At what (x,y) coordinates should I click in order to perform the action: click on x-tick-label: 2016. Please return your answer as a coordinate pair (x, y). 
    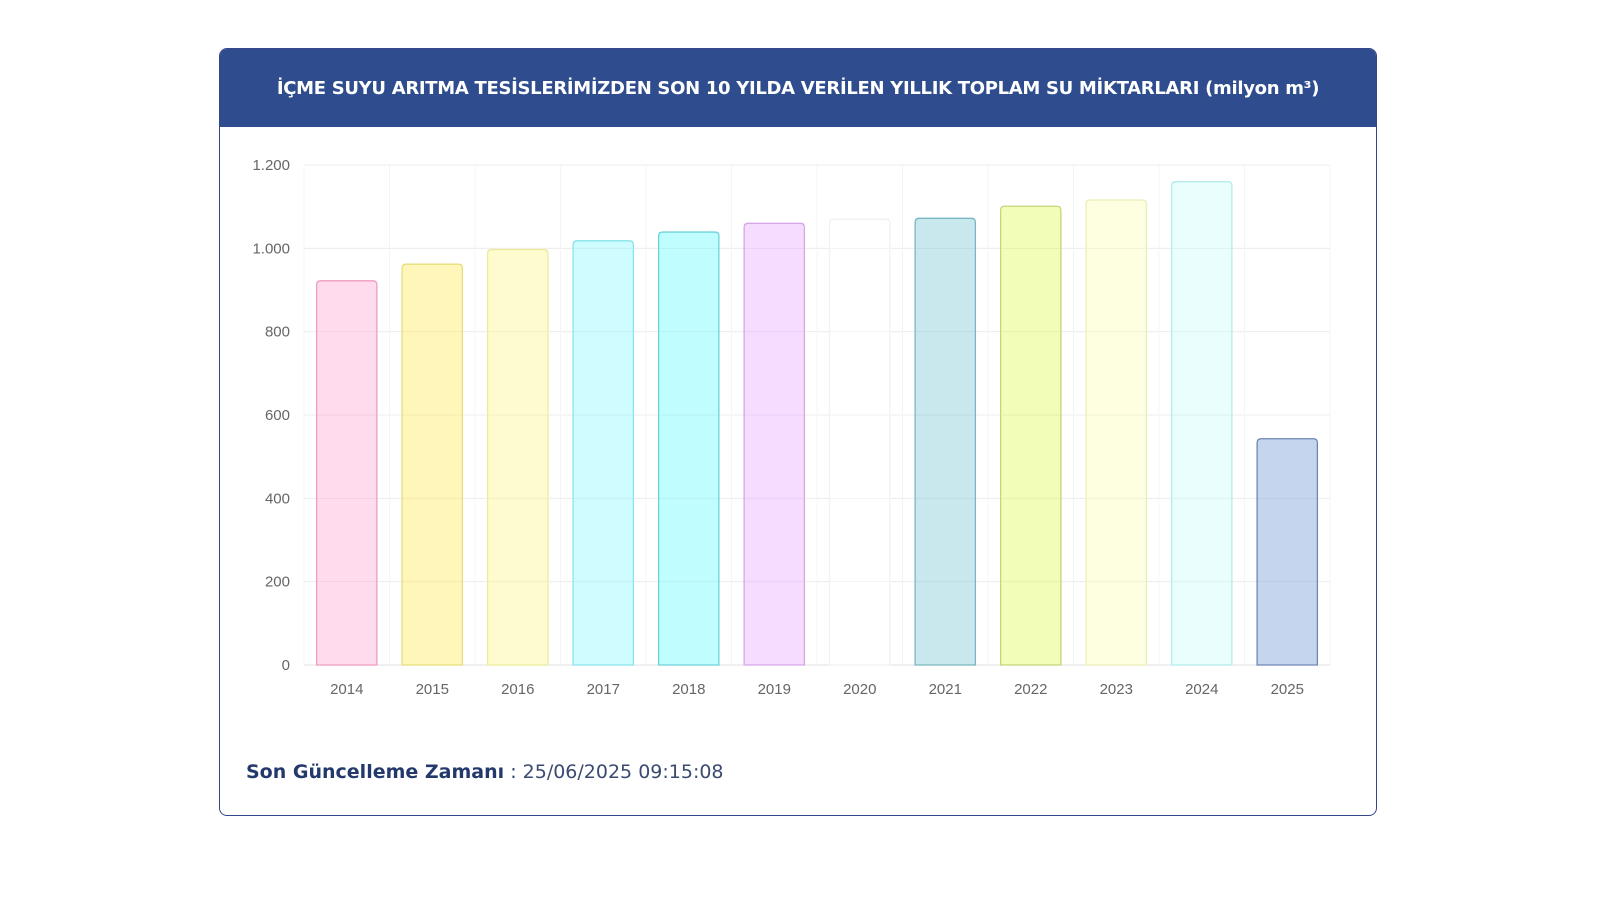
    Looking at the image, I should click on (517, 689).